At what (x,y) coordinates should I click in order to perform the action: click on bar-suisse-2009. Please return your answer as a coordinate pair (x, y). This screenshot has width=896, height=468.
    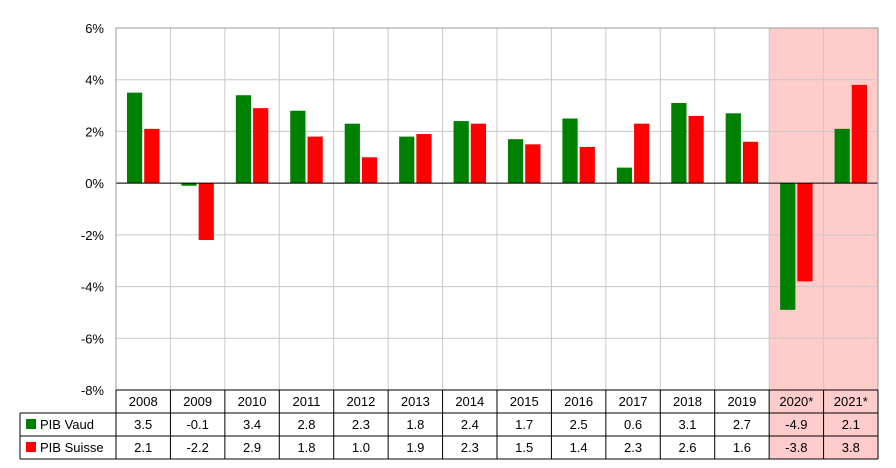
    Looking at the image, I should click on (206, 212).